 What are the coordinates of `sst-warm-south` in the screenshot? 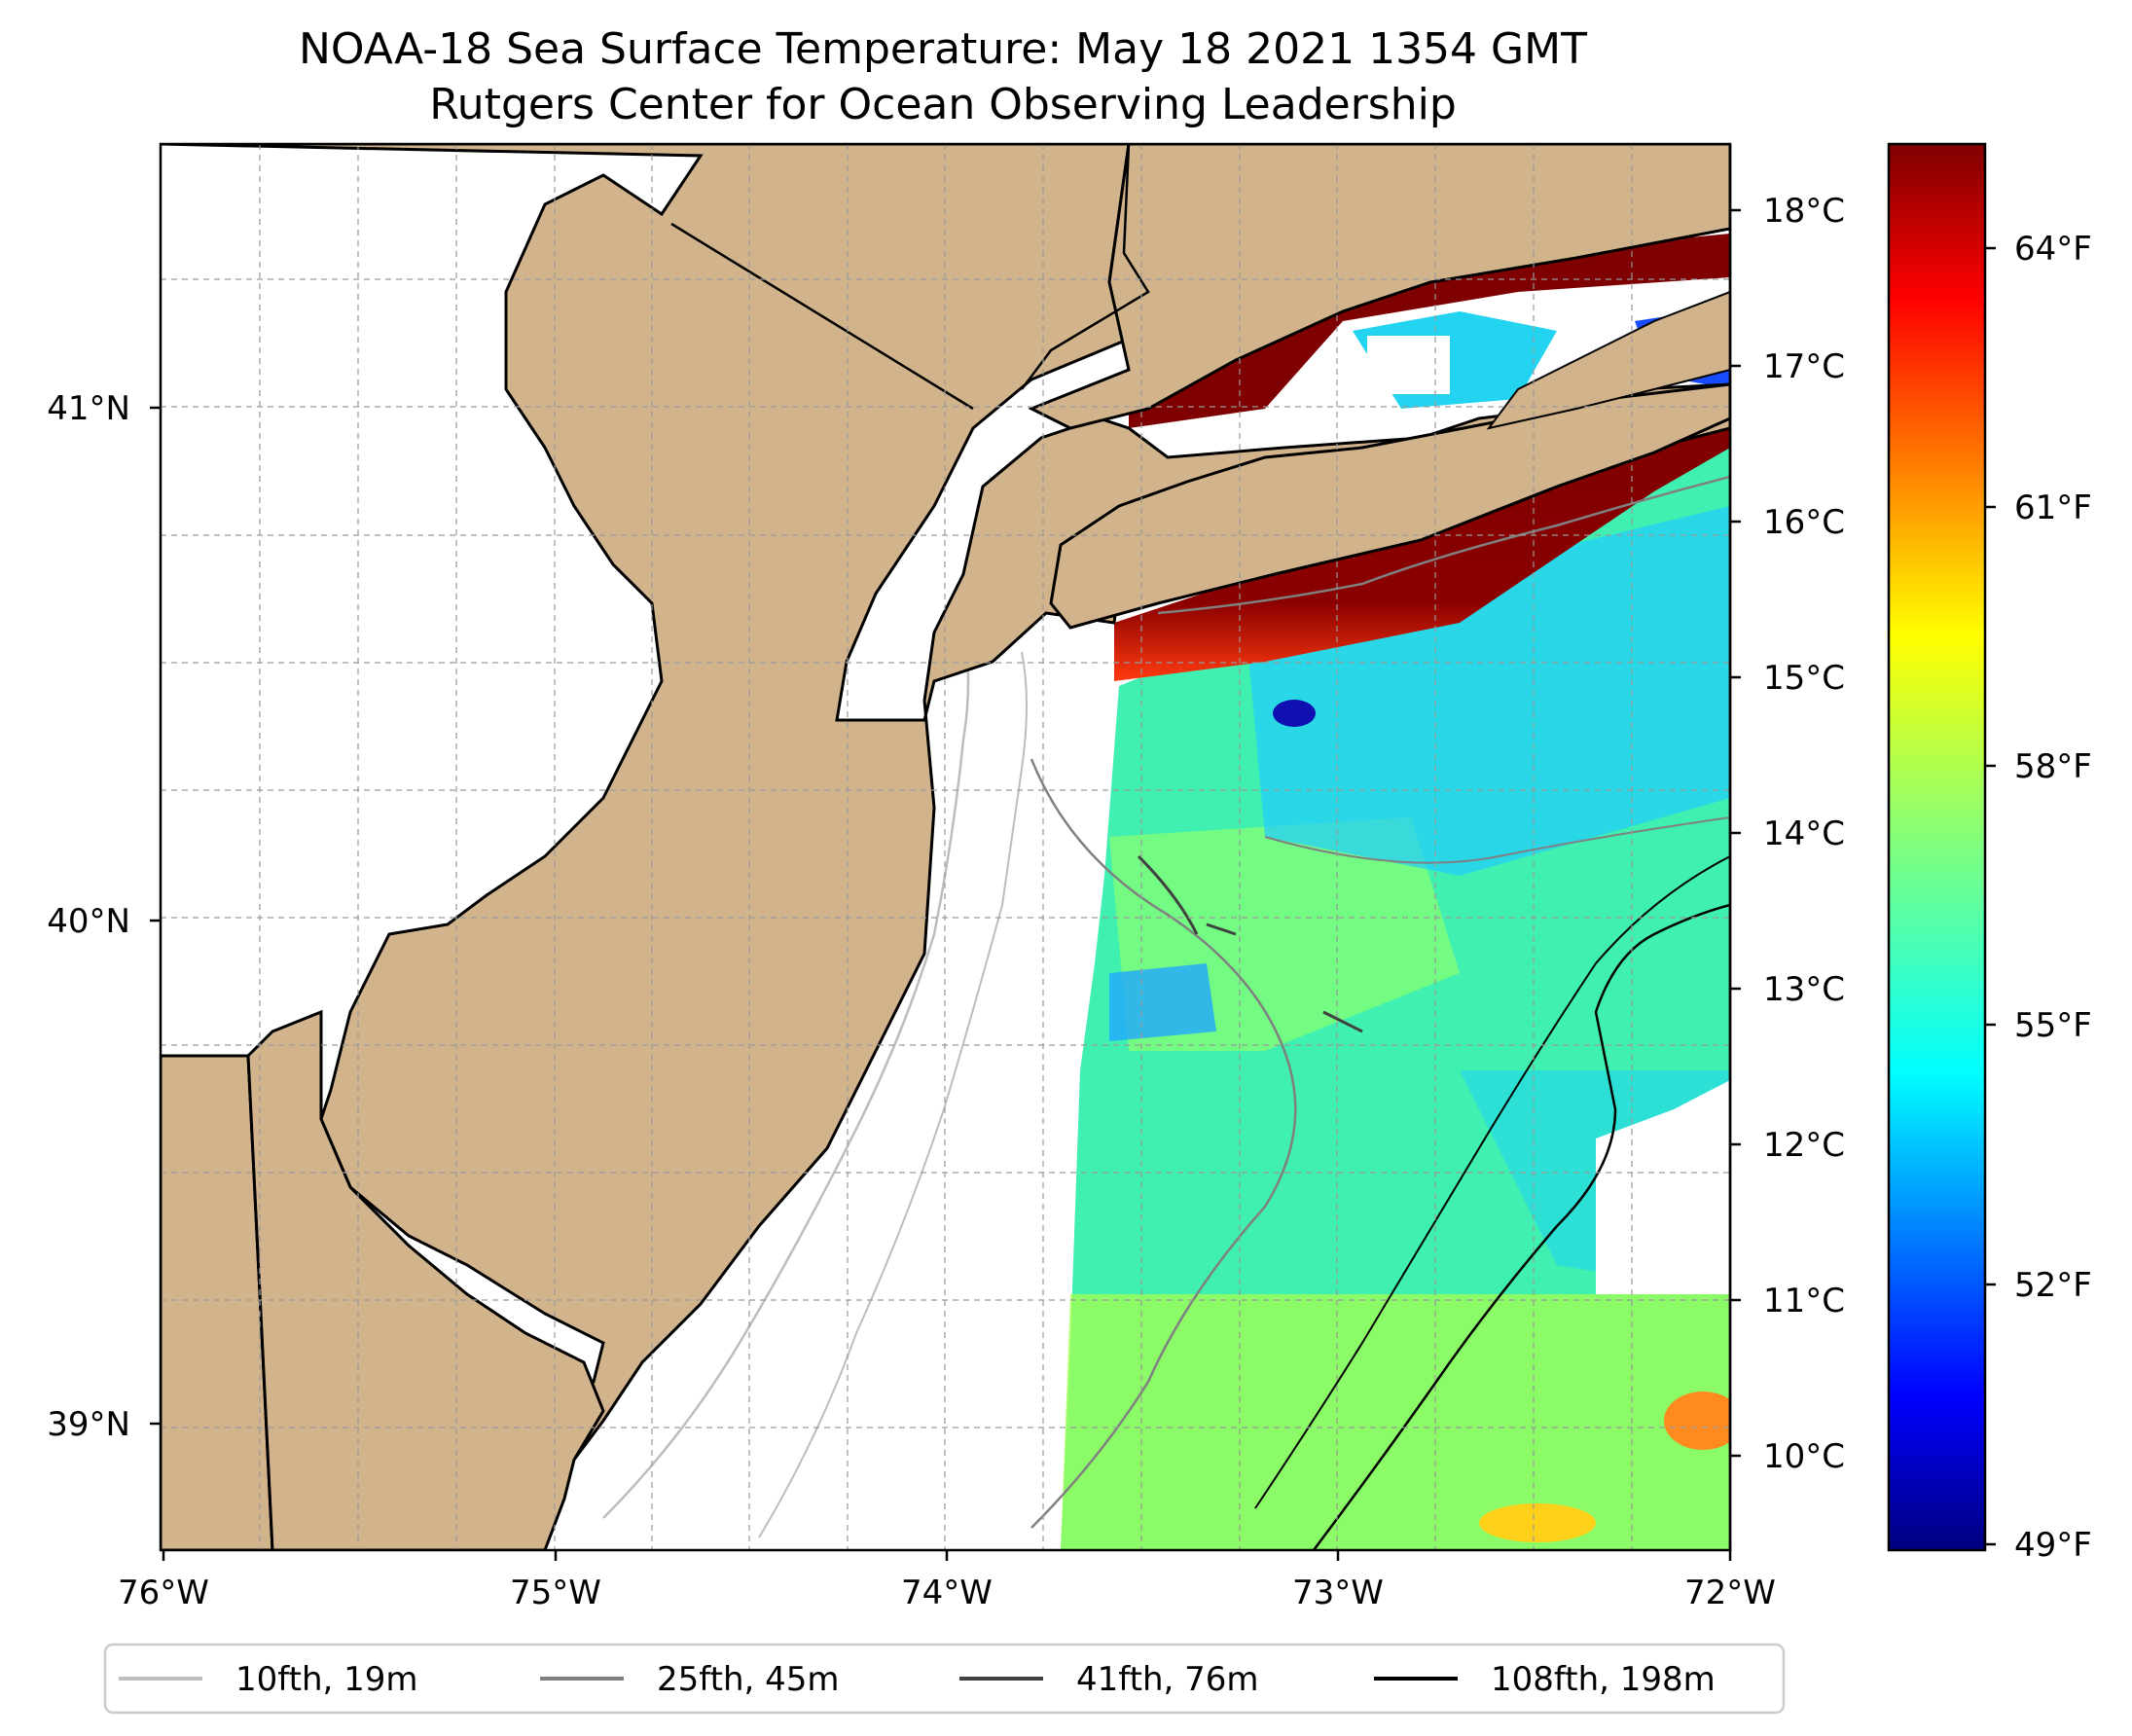 It's located at (1395, 1422).